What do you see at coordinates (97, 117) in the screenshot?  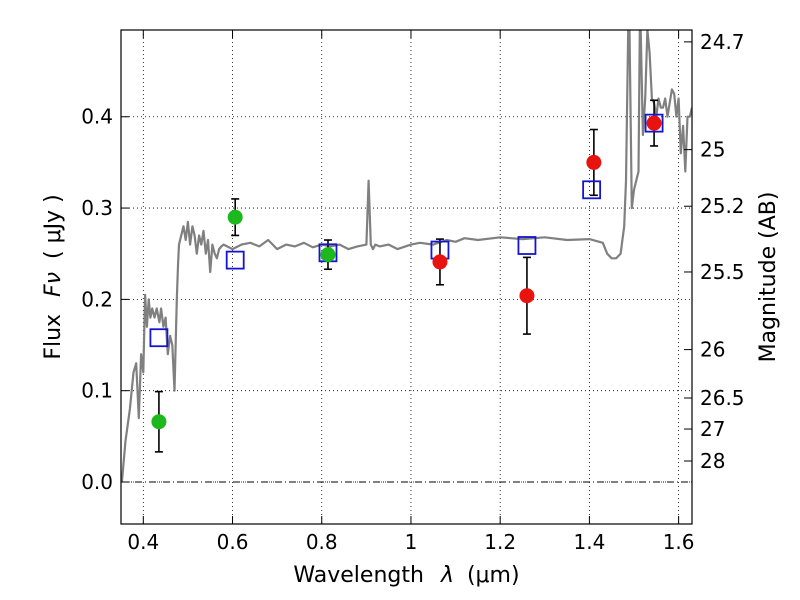 I see `y-tick-label: 0.4` at bounding box center [97, 117].